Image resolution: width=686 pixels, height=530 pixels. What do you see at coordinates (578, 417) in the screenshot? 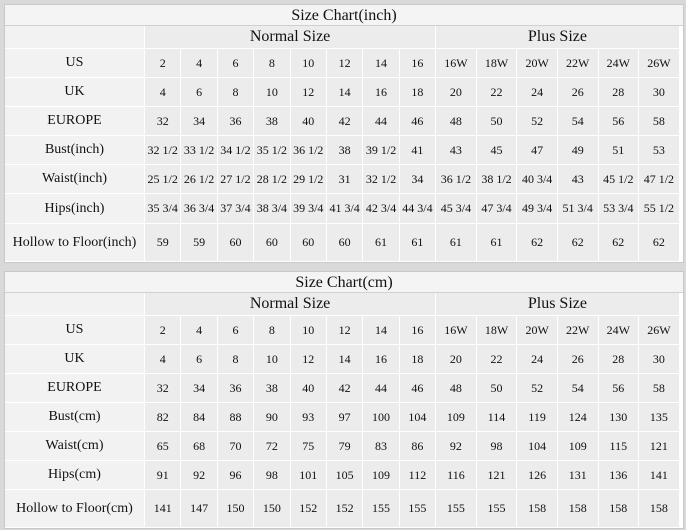
I see `table-cell: 124` at bounding box center [578, 417].